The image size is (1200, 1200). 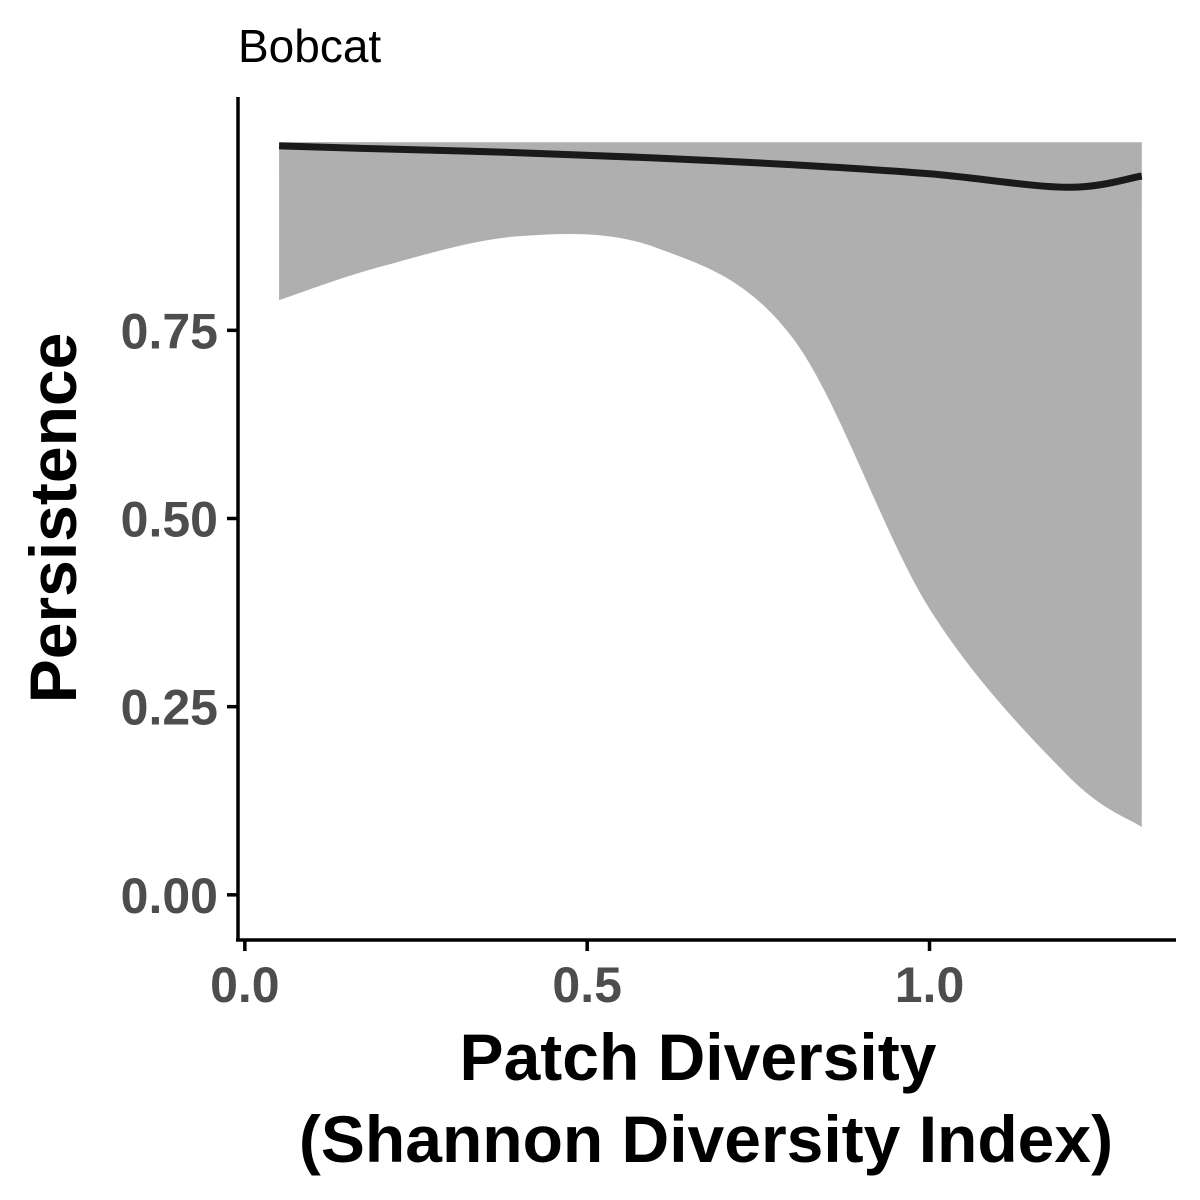 I want to click on fitted-line, so click(x=710, y=166).